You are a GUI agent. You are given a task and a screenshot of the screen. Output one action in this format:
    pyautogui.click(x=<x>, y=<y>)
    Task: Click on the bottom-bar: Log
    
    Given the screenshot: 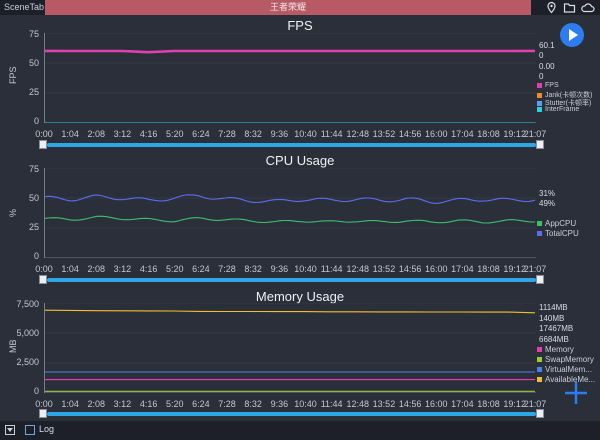 What is the action you would take?
    pyautogui.click(x=300, y=430)
    